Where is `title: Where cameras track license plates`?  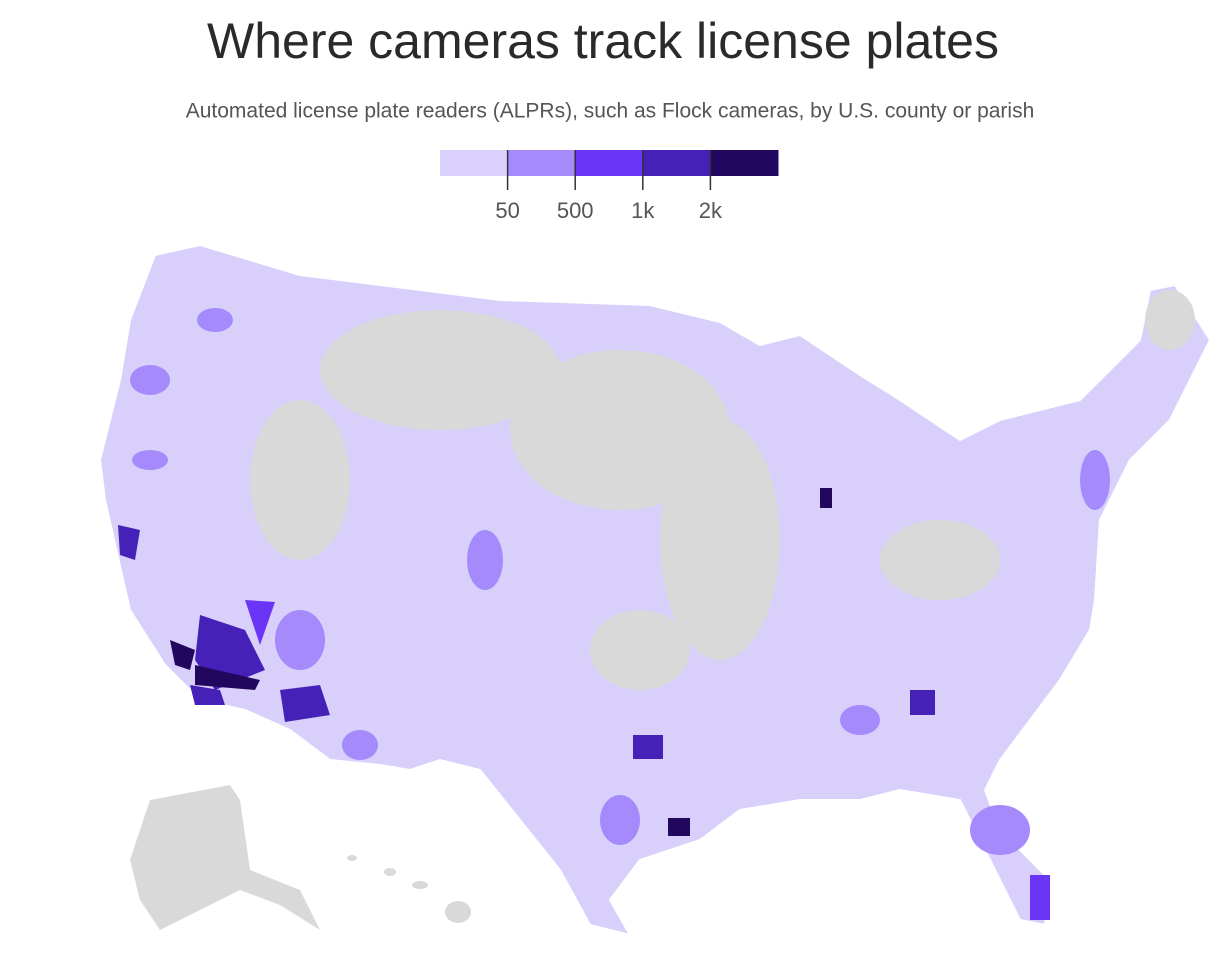
title: Where cameras track license plates is located at coordinates (603, 41).